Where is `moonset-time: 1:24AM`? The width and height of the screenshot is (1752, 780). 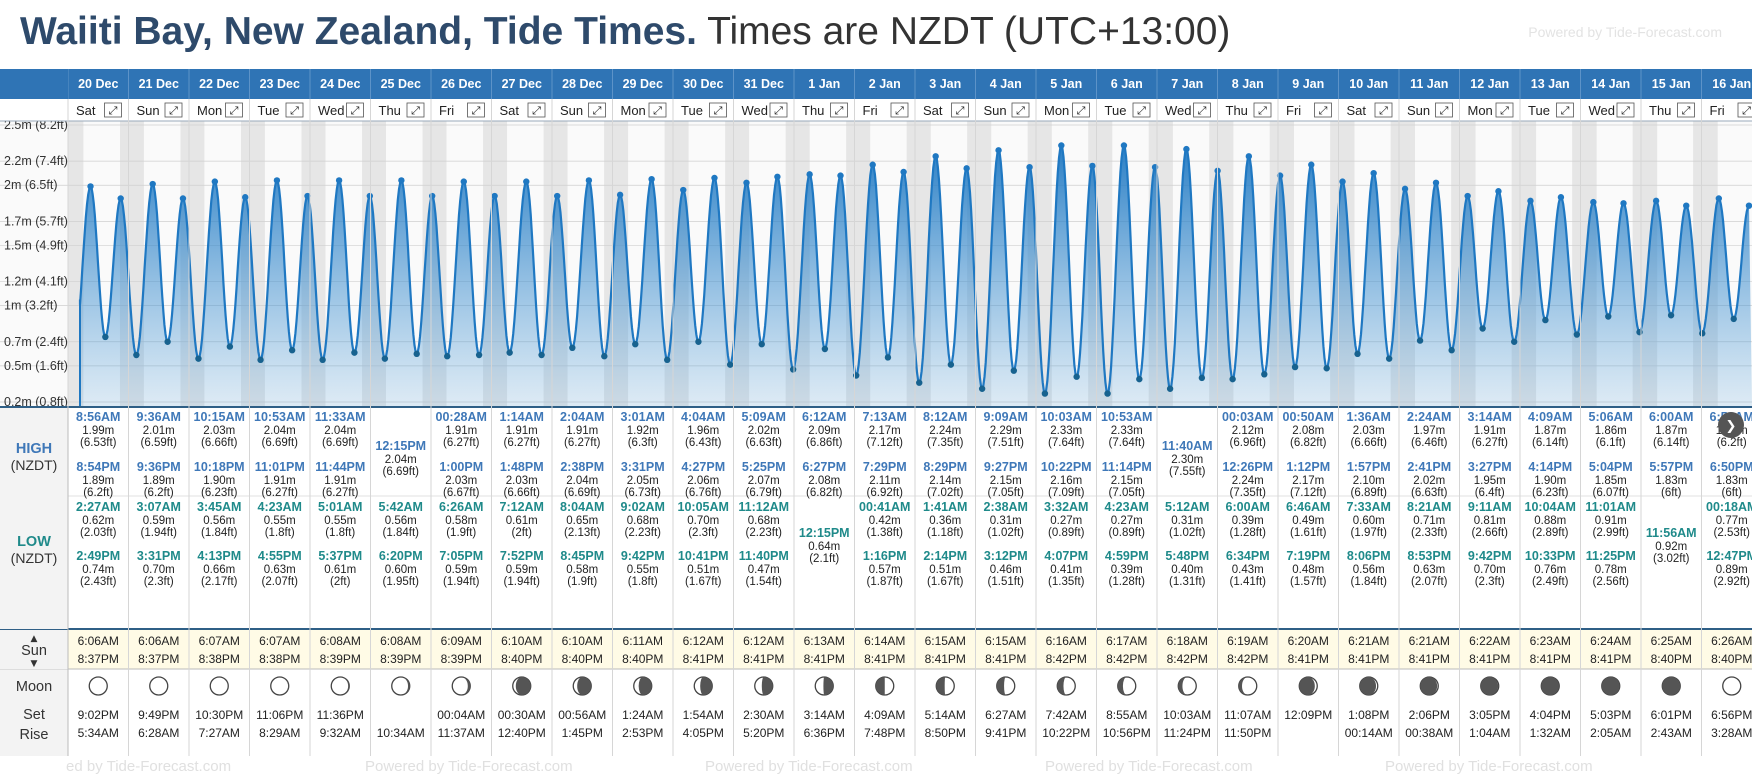 moonset-time: 1:24AM is located at coordinates (642, 715).